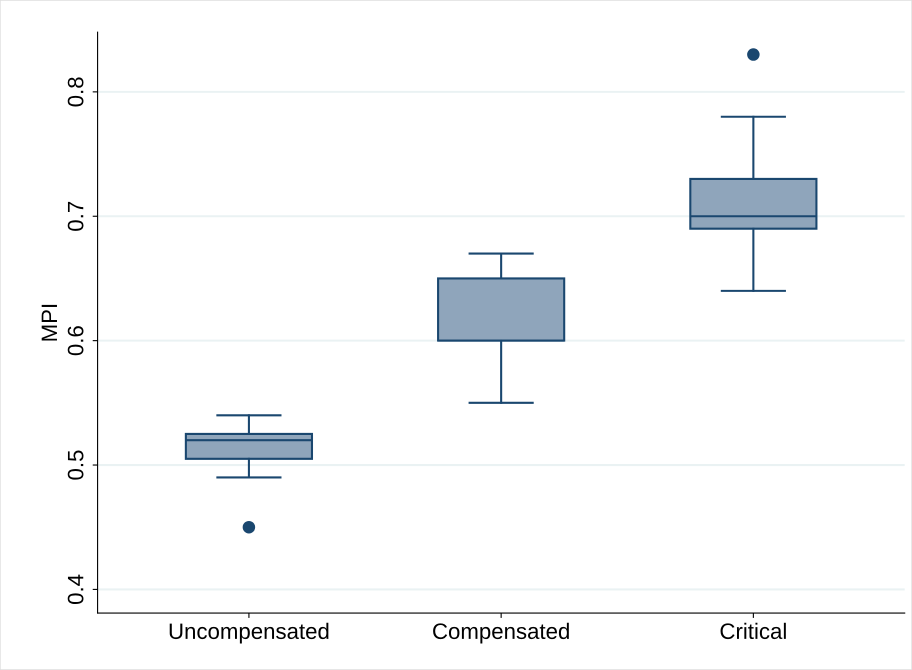 This screenshot has height=670, width=912. What do you see at coordinates (249, 633) in the screenshot?
I see `x-tick-label: Uncompensated` at bounding box center [249, 633].